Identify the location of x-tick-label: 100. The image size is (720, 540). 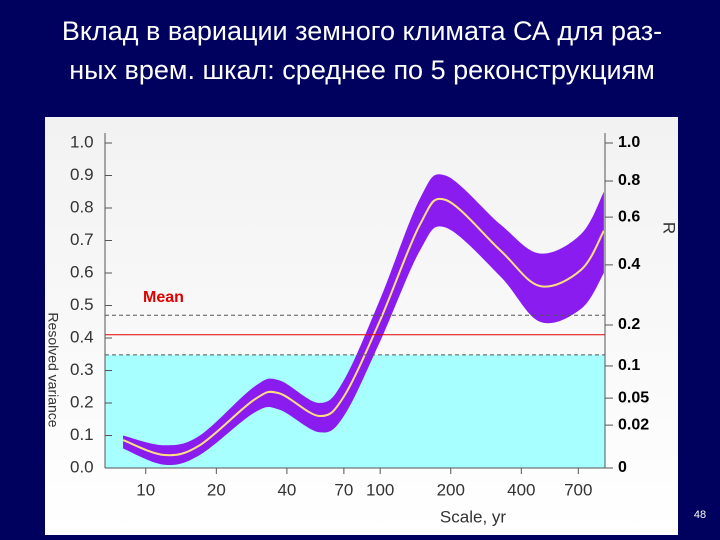
(380, 489).